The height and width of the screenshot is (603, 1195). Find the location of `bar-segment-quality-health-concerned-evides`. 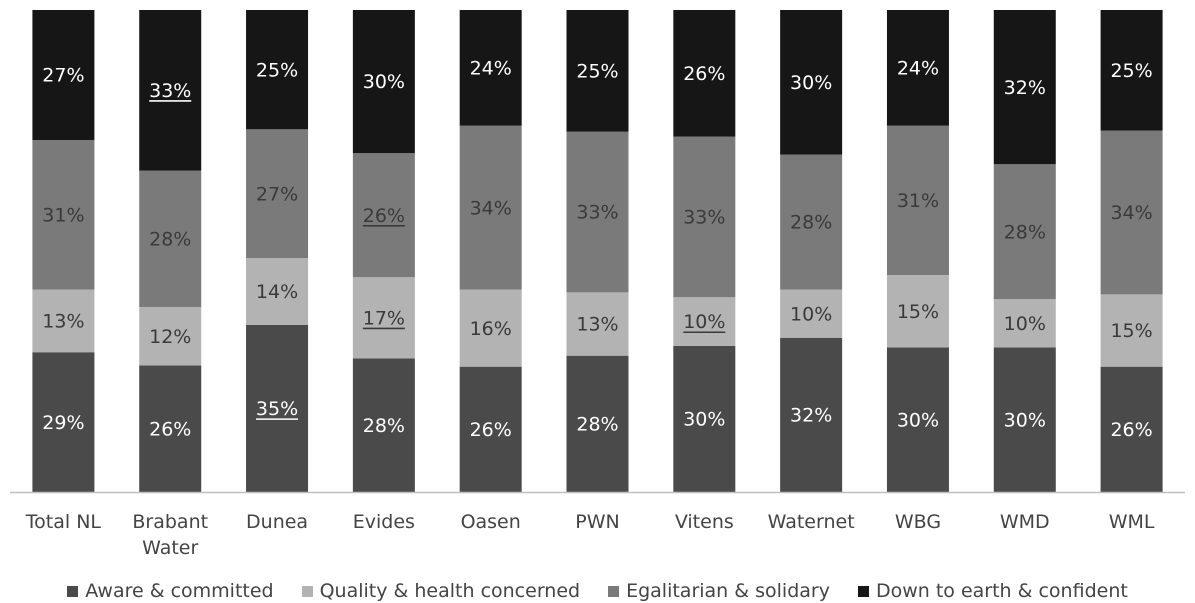

bar-segment-quality-health-concerned-evides is located at coordinates (383, 318).